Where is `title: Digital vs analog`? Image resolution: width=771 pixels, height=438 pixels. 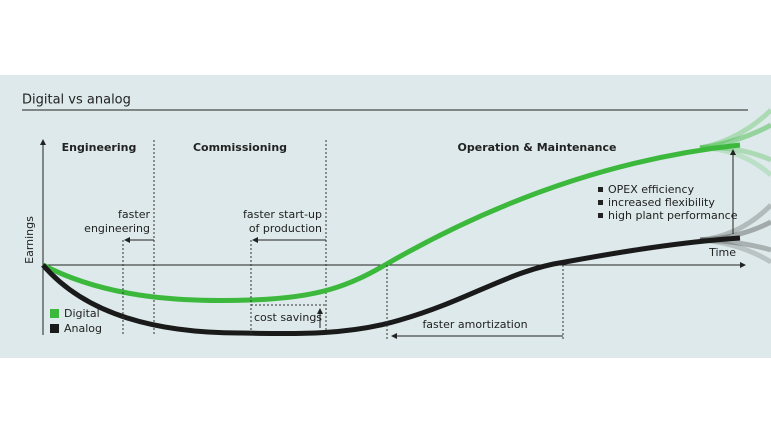 title: Digital vs analog is located at coordinates (76, 100).